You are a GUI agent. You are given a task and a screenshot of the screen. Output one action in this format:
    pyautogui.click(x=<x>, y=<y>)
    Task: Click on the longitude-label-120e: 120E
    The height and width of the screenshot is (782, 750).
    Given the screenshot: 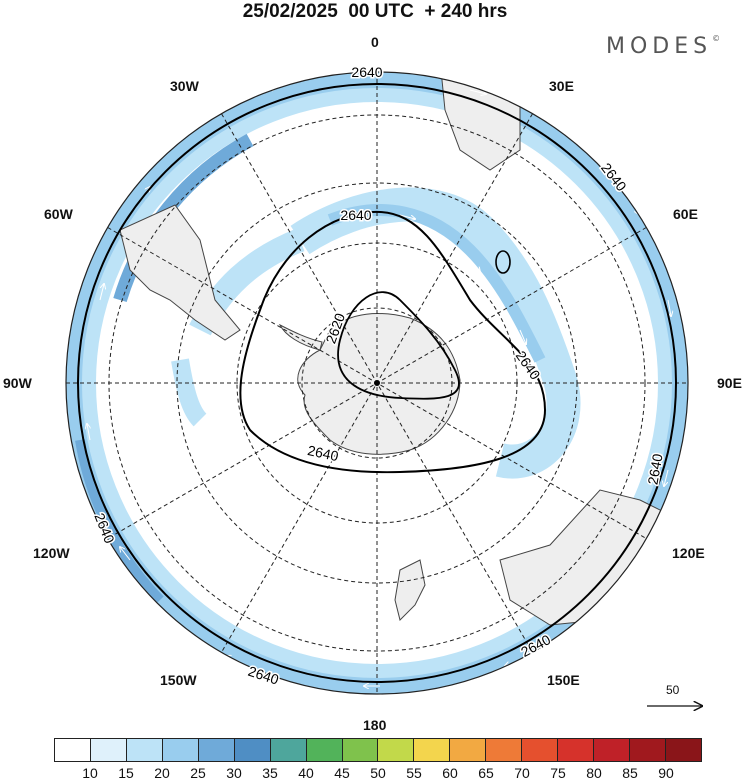 What is the action you would take?
    pyautogui.click(x=688, y=553)
    